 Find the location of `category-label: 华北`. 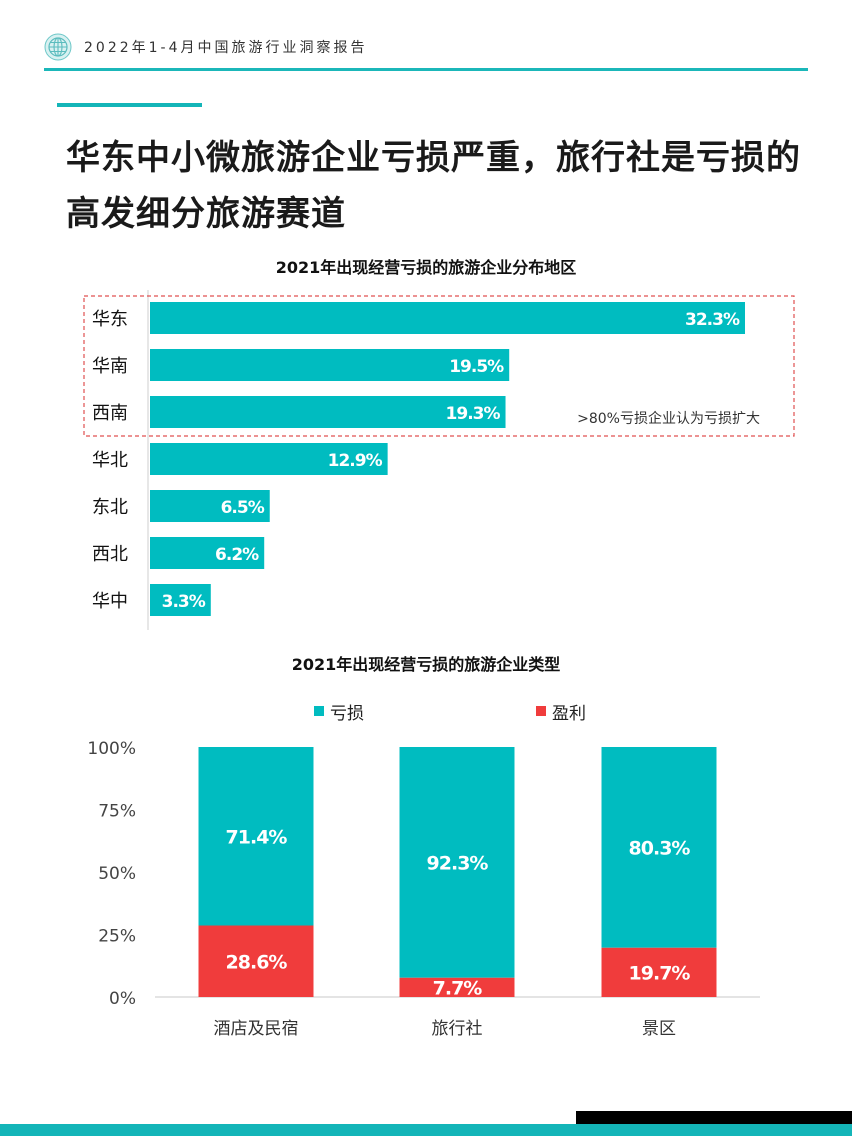

category-label: 华北 is located at coordinates (110, 460).